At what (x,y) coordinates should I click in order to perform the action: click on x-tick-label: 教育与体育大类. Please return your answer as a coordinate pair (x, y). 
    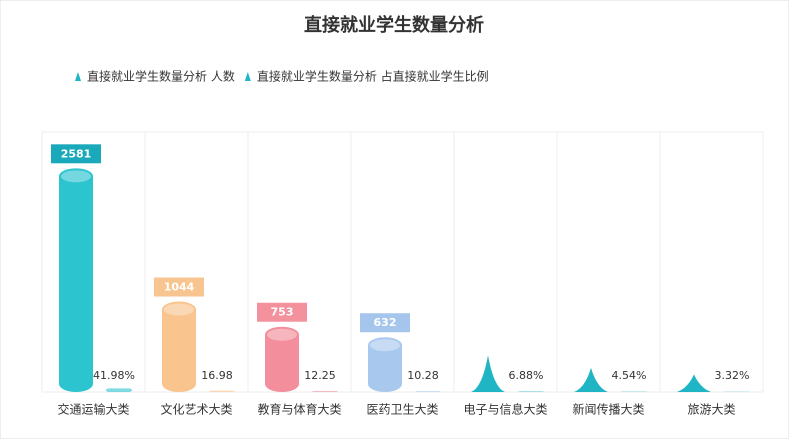
    Looking at the image, I should click on (299, 409).